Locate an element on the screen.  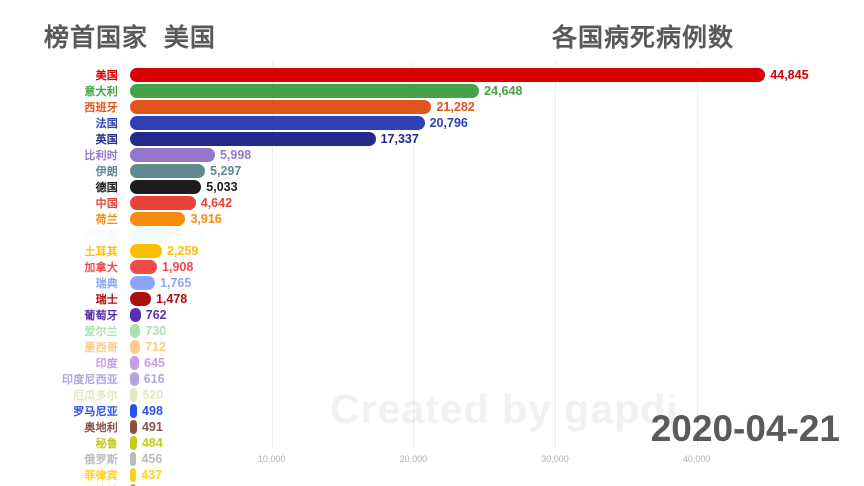
x-tick-label: 20,000 is located at coordinates (413, 459).